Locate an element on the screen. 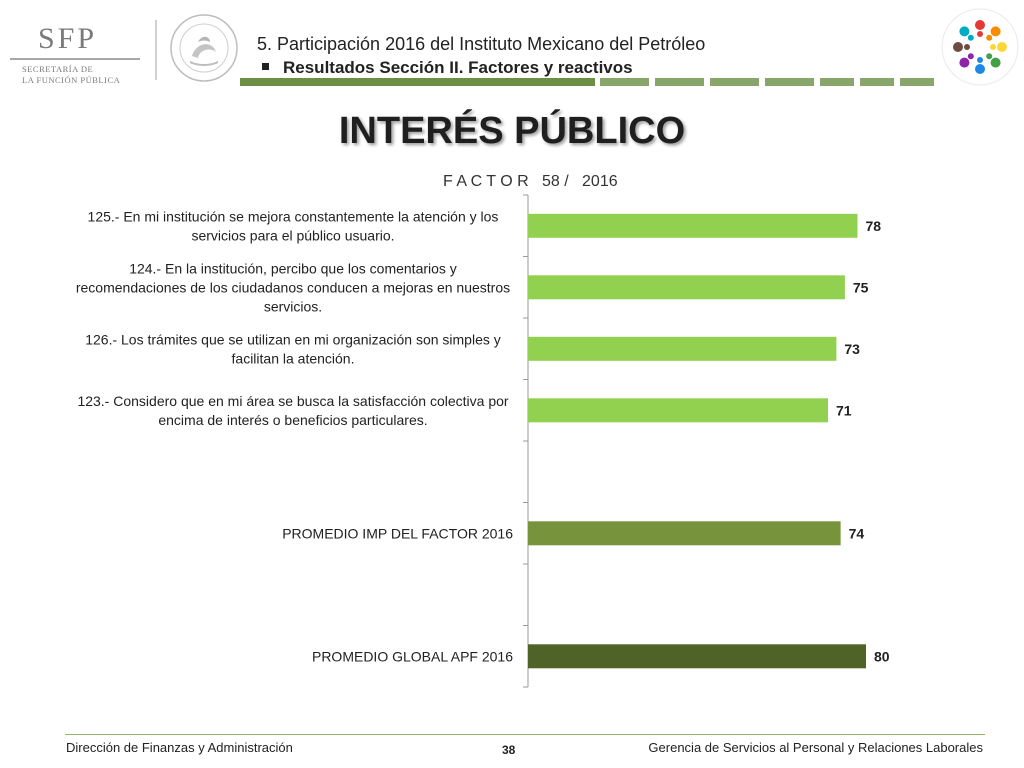 The image size is (1024, 768). square-bullet-icon is located at coordinates (265, 67).